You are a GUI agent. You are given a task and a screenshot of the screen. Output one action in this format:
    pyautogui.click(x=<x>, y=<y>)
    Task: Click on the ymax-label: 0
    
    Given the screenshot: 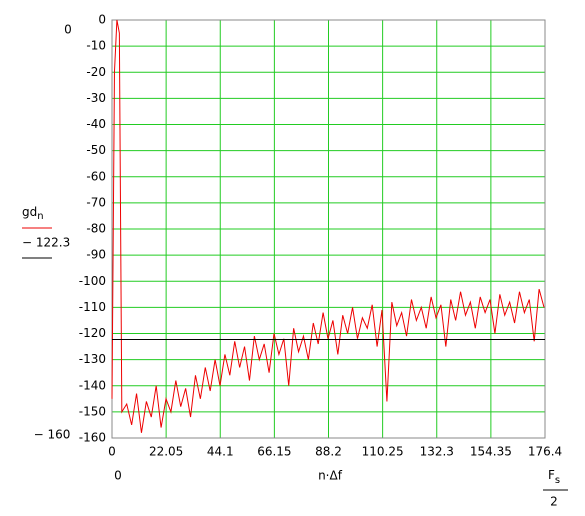 What is the action you would take?
    pyautogui.click(x=68, y=30)
    